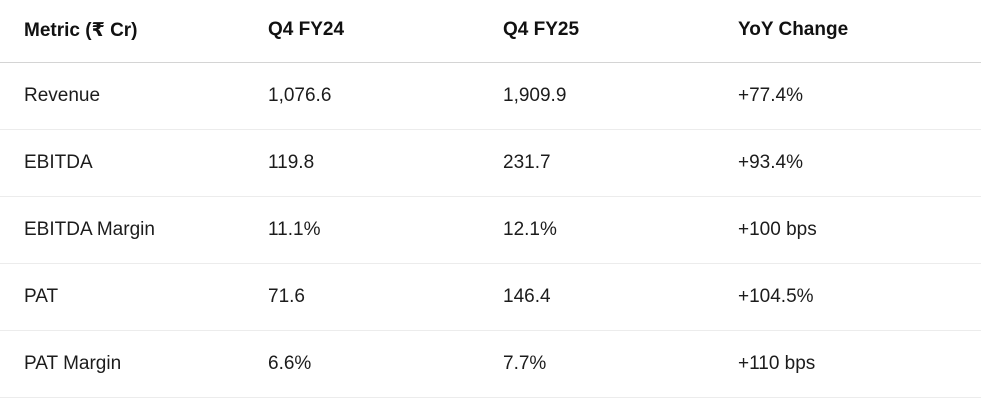  I want to click on cell-q4-fy25: 12.1%, so click(620, 230).